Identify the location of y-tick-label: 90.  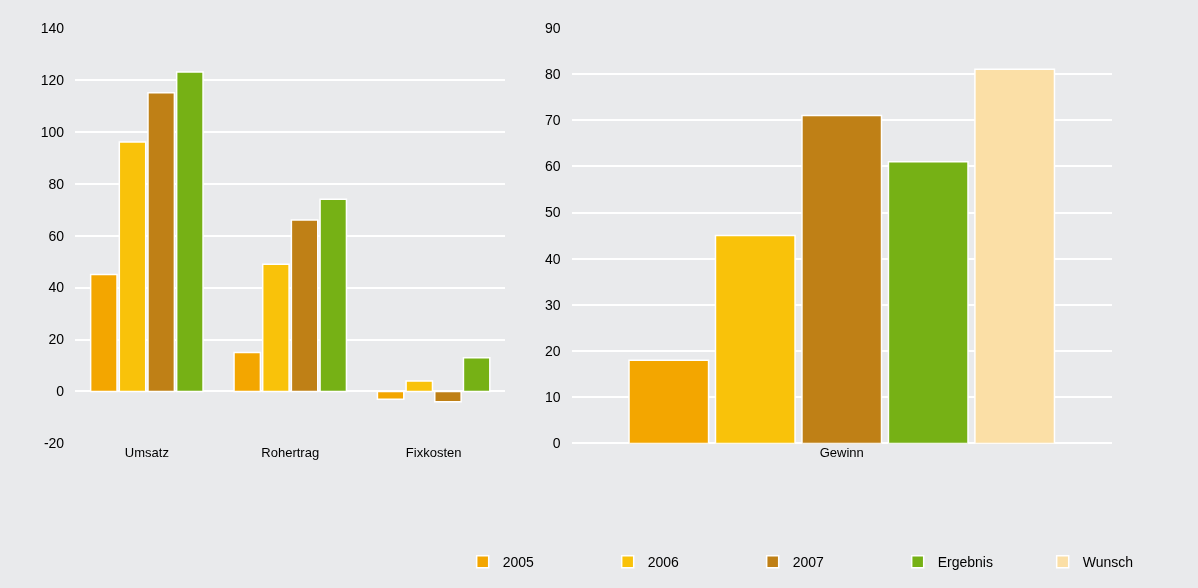
(552, 27).